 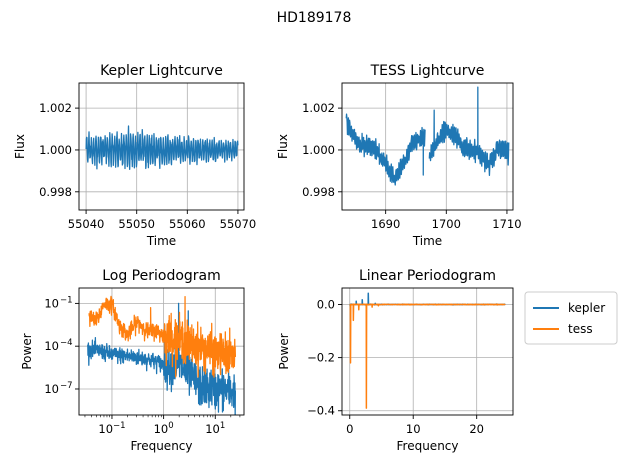 What do you see at coordinates (66, 343) in the screenshot?
I see `svg-text: −4` at bounding box center [66, 343].